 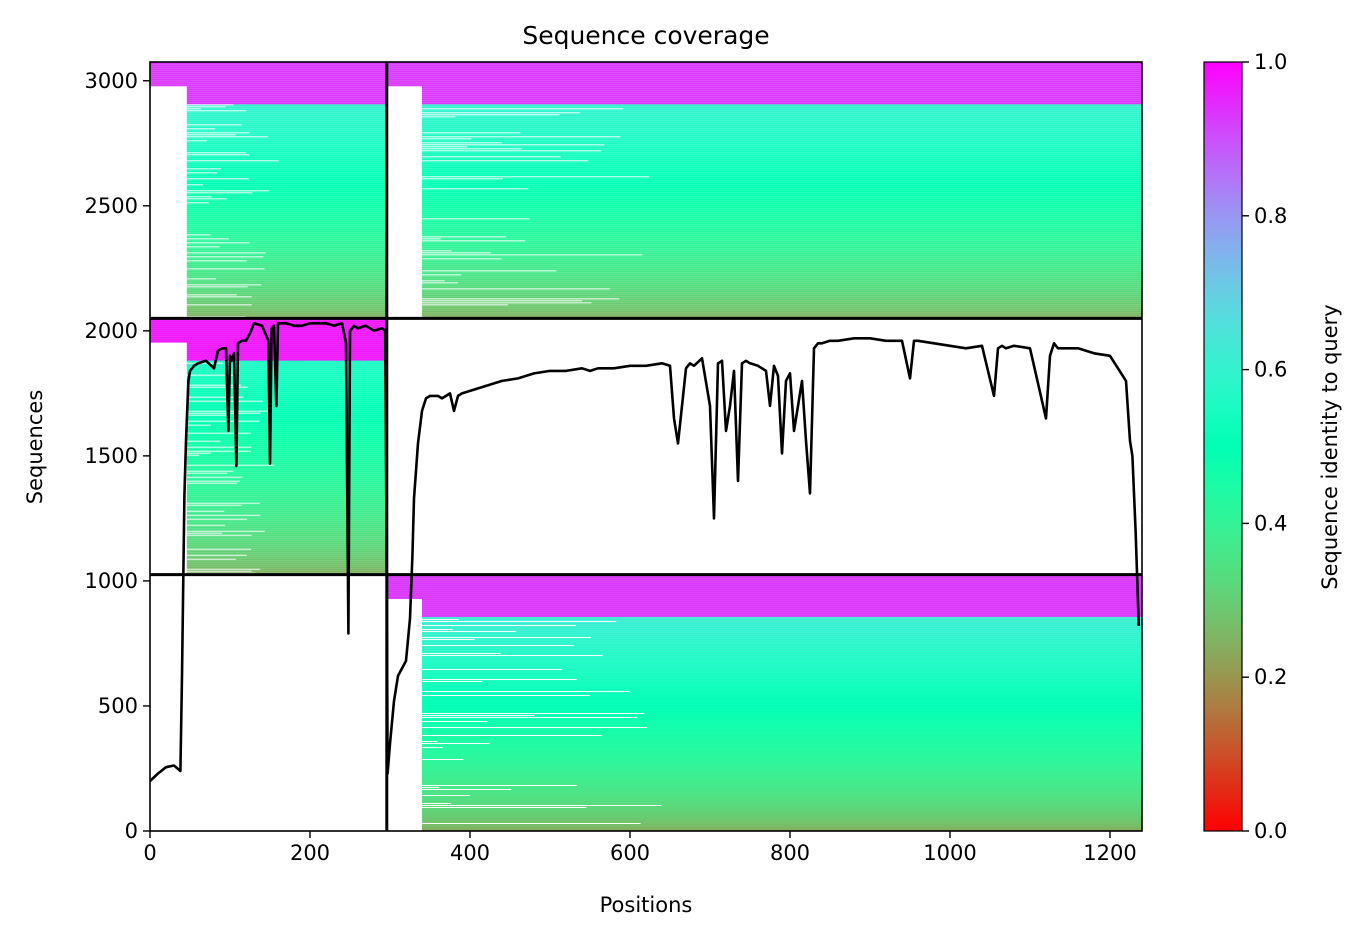 I want to click on colorbar-axis: 0.0 0.2 0.4 0.6 0.8 1.0, so click(x=1264, y=446).